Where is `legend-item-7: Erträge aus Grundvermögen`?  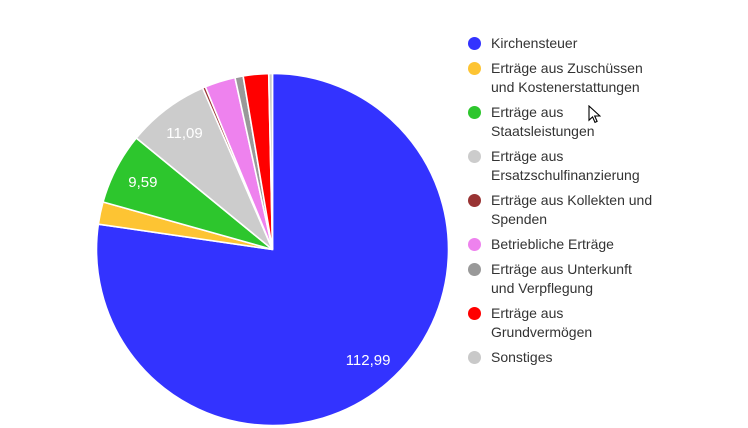 legend-item-7: Erträge aus Grundvermögen is located at coordinates (573, 323).